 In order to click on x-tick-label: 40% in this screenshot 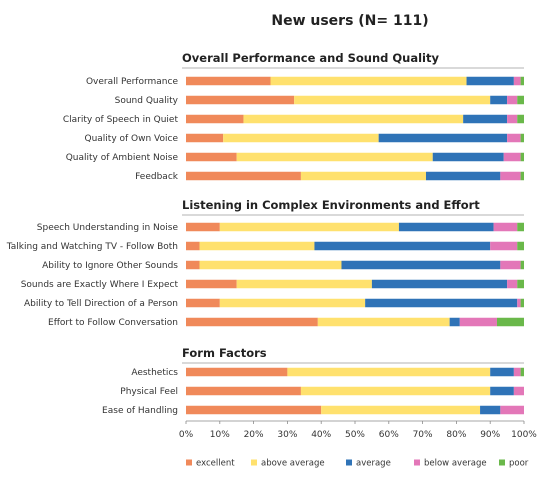, I will do `click(321, 435)`.